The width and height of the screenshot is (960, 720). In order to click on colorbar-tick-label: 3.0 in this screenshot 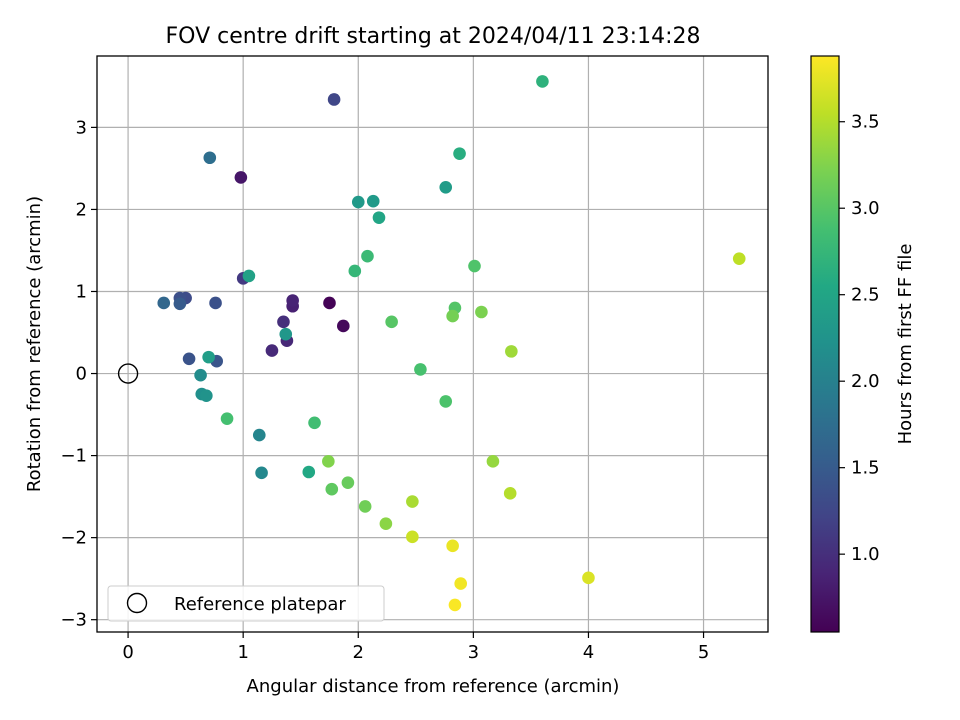, I will do `click(865, 208)`.